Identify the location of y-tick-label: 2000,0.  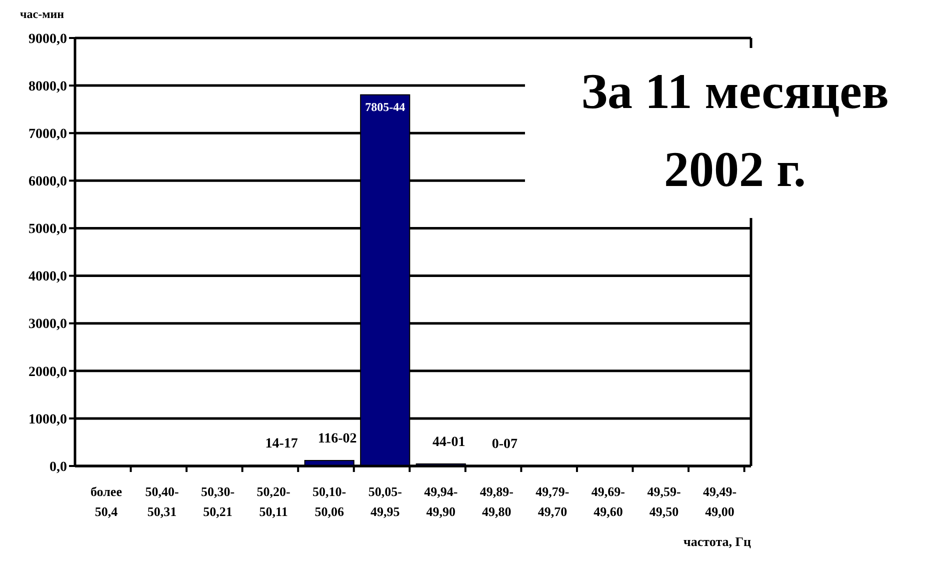
(47, 372).